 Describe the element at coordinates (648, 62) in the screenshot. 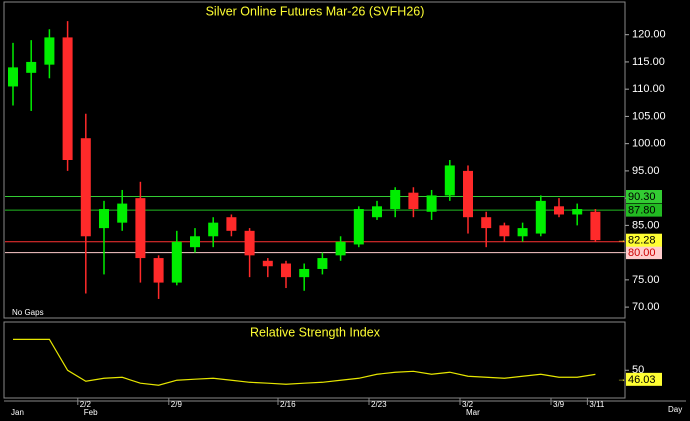

I see `y-tick-label: 115.00` at that location.